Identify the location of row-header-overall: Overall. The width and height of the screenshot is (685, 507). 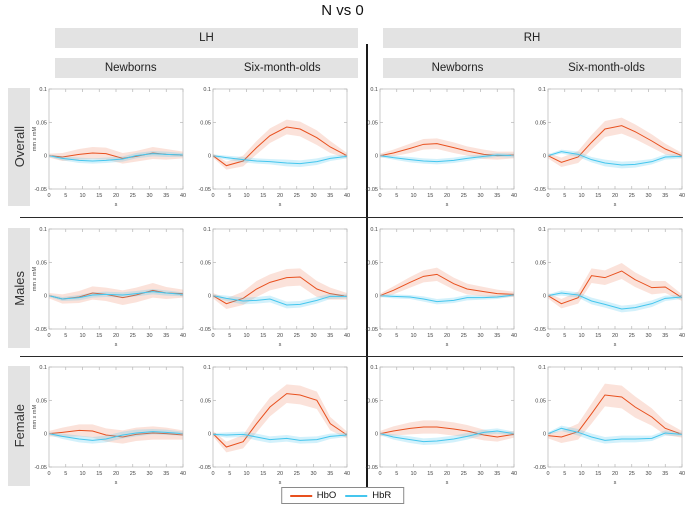
(19, 147).